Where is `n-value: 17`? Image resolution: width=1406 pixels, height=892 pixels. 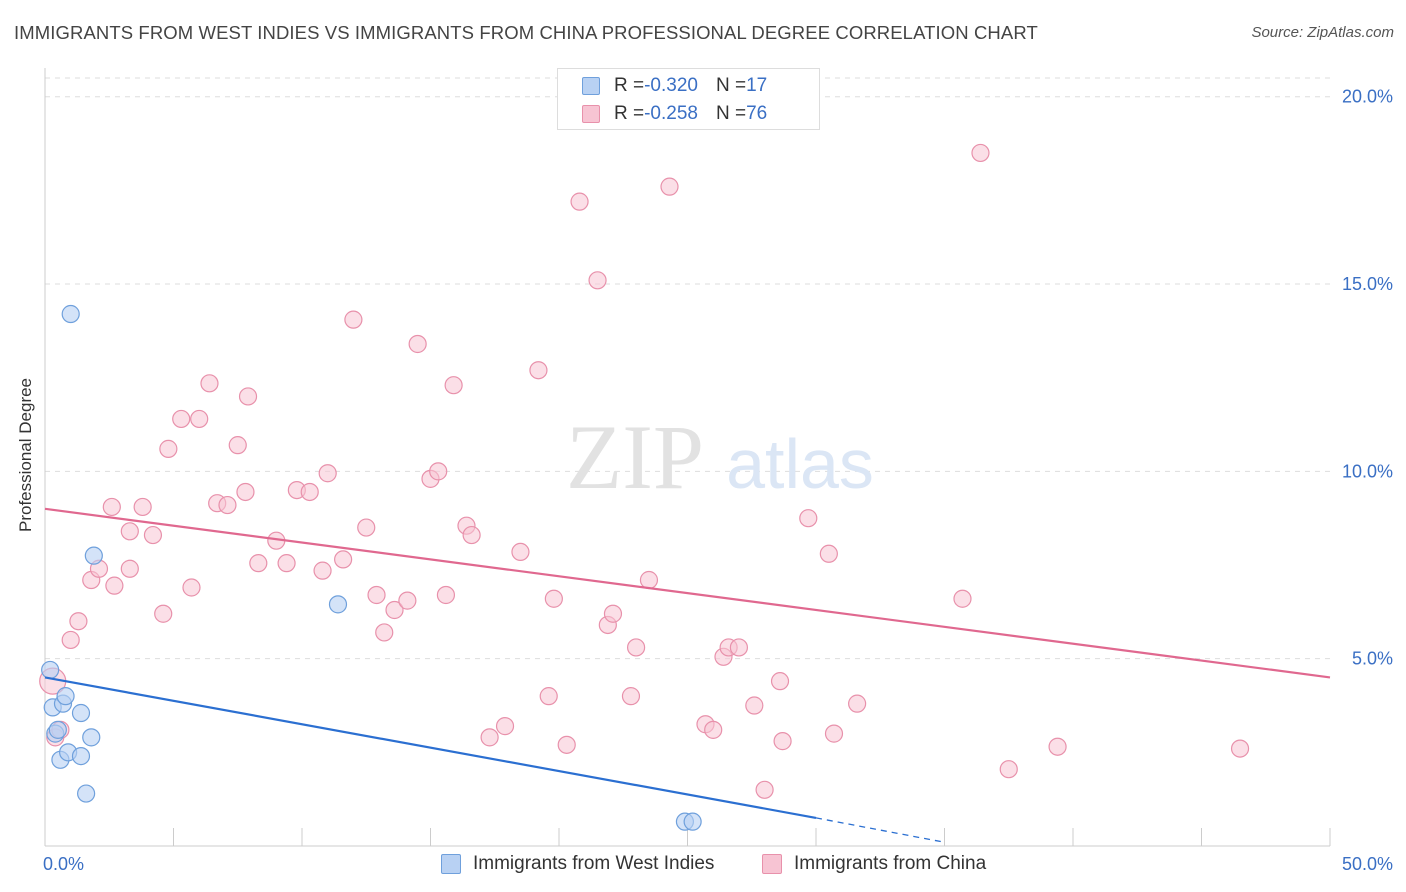 n-value: 17 is located at coordinates (757, 85).